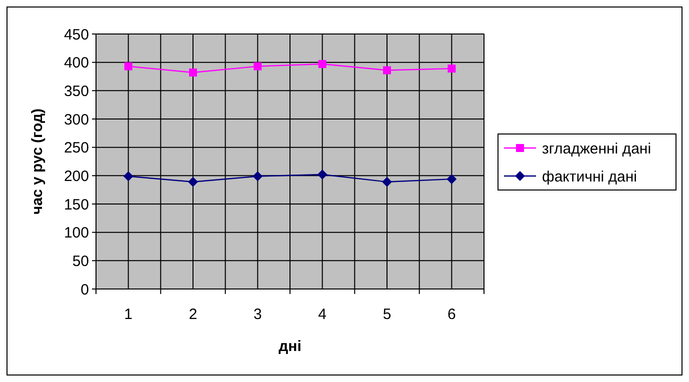 This screenshot has height=382, width=689. I want to click on y-tick-label: 200, so click(76, 176).